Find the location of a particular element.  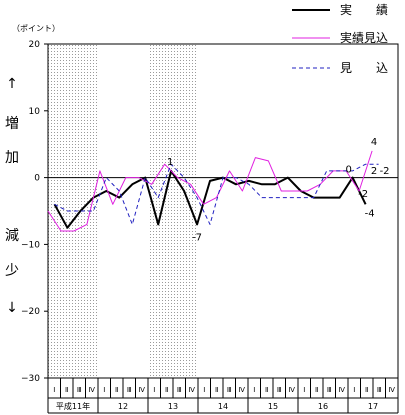

year-label: 12 is located at coordinates (123, 406).